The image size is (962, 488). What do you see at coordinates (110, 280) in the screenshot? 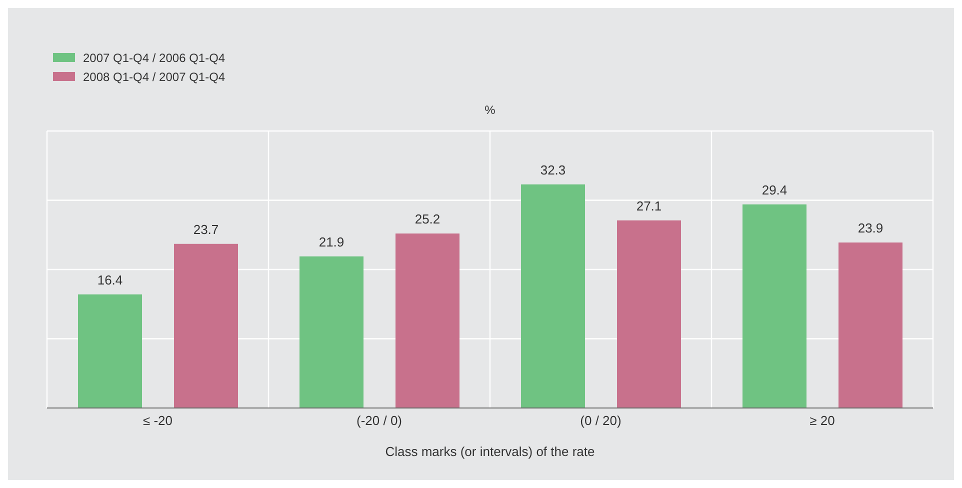
I see `data-label: 16.4` at bounding box center [110, 280].